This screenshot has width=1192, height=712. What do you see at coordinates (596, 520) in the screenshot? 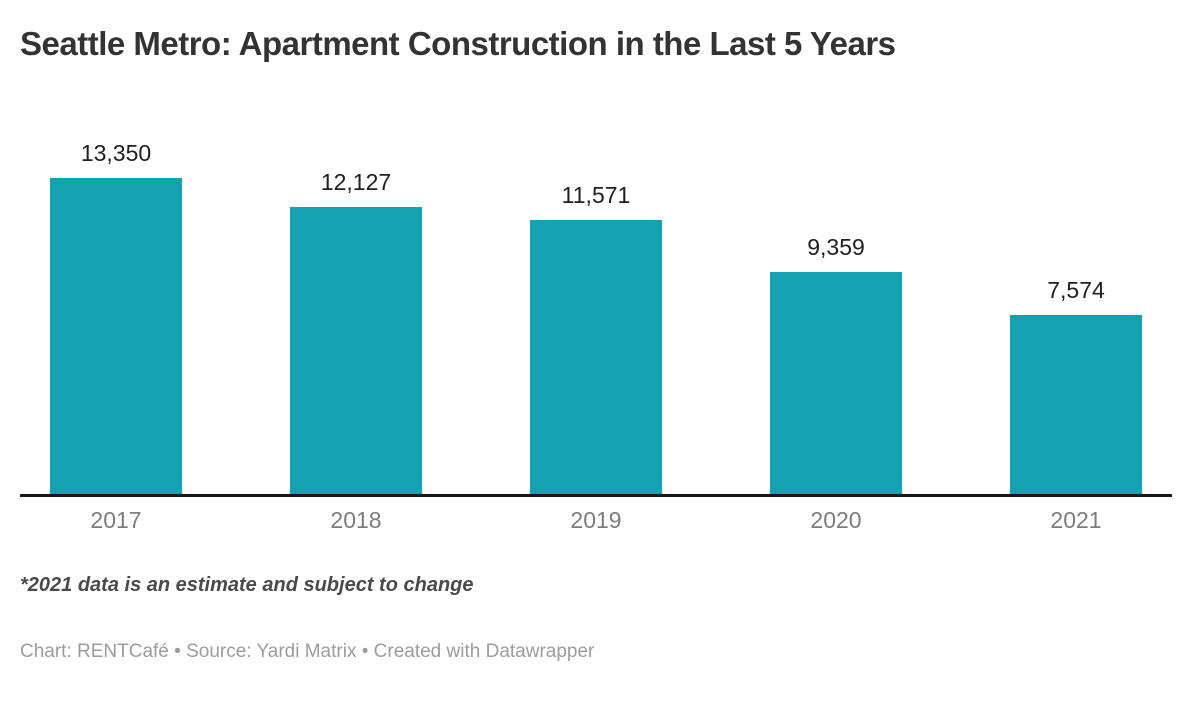
I see `x-axis-tick-label: 2019` at bounding box center [596, 520].